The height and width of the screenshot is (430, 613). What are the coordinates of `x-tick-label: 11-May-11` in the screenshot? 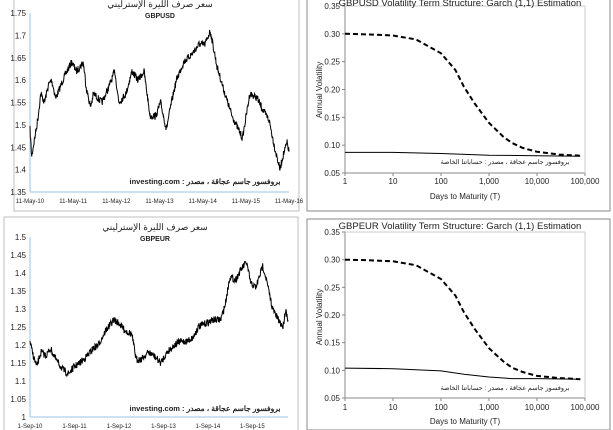 It's located at (73, 202).